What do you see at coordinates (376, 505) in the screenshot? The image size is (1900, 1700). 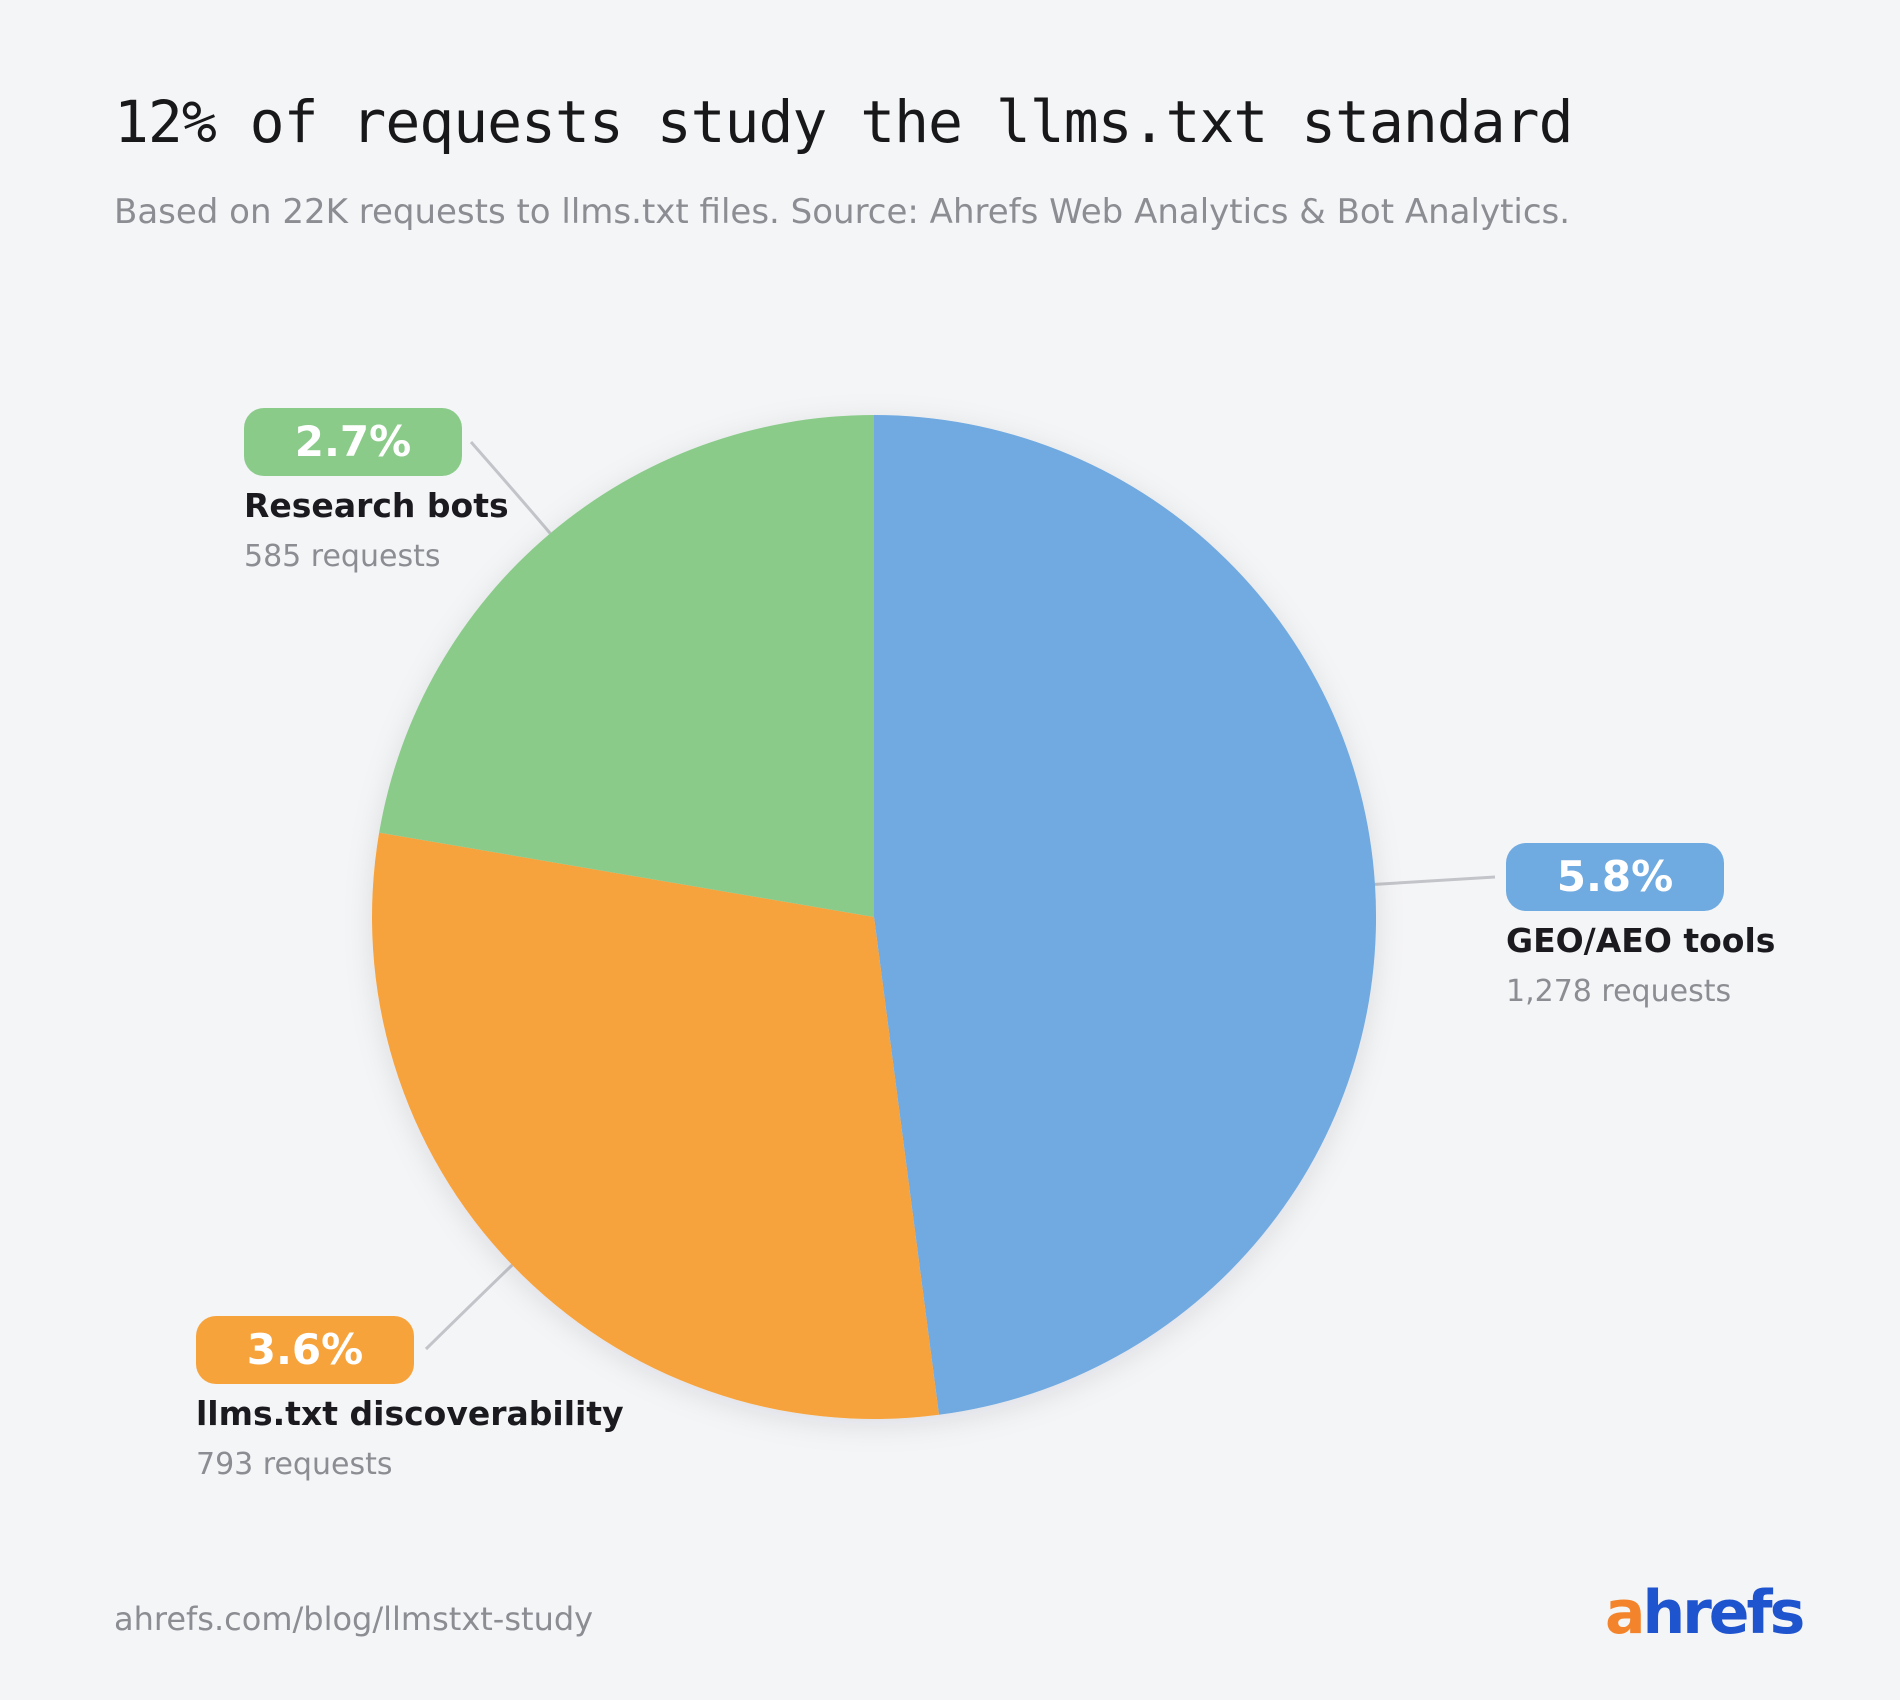 I see `category-name: Research bots` at bounding box center [376, 505].